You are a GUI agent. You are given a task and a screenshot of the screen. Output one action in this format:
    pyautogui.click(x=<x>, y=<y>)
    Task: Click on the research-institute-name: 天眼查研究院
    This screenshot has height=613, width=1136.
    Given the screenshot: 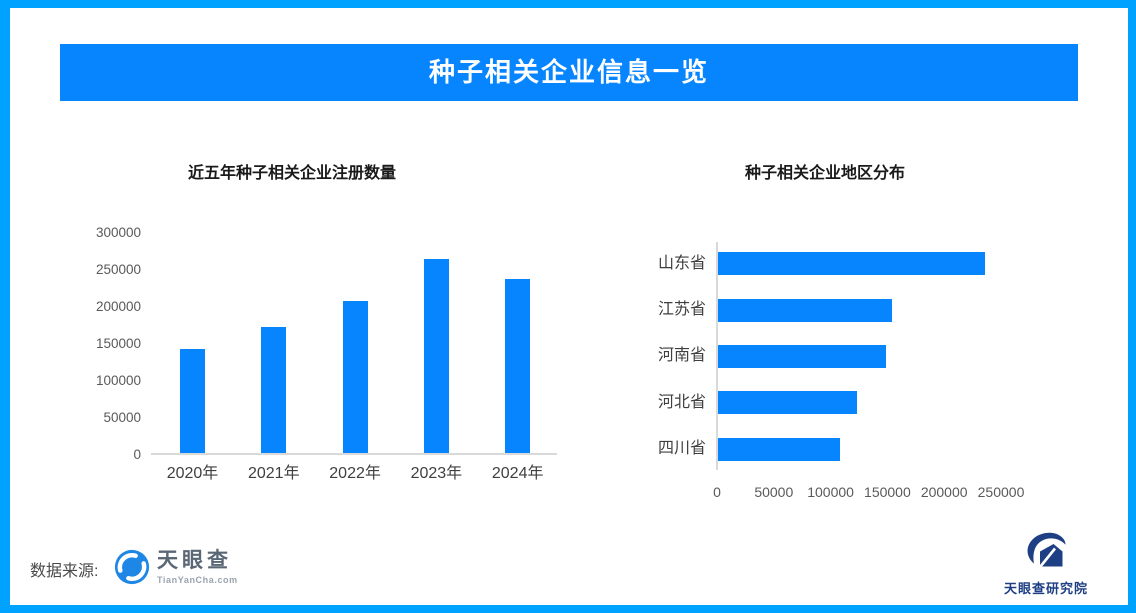 What is the action you would take?
    pyautogui.click(x=1045, y=588)
    